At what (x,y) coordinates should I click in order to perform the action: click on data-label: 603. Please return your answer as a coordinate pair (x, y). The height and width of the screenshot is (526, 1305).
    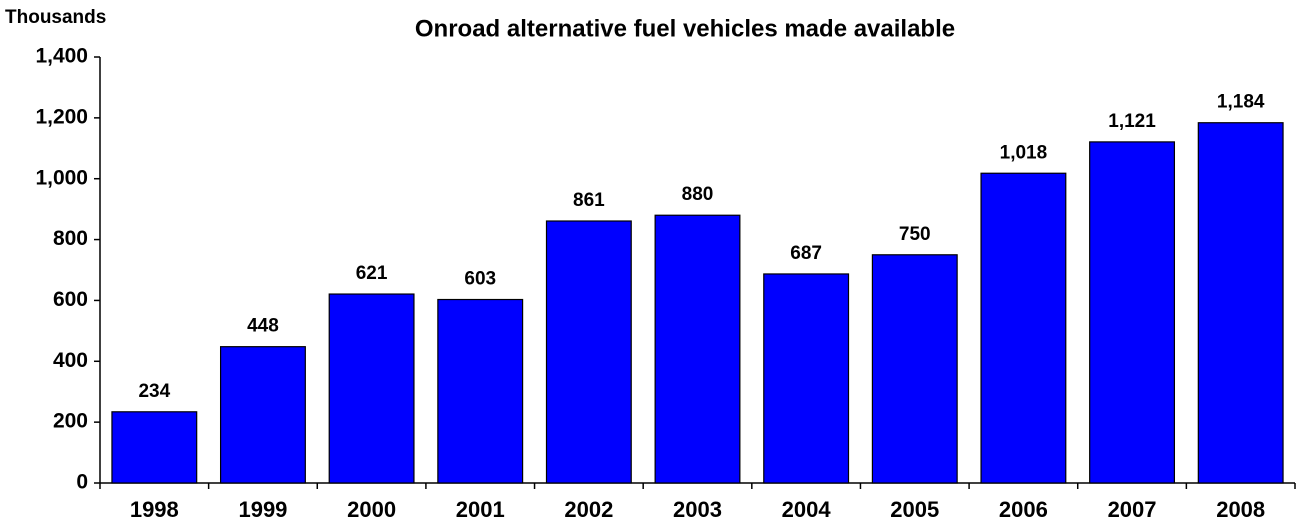
    Looking at the image, I should click on (480, 279).